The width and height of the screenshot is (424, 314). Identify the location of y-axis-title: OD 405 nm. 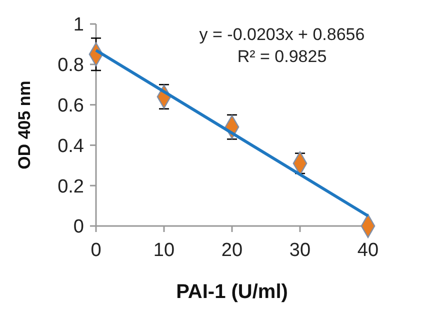
(24, 125).